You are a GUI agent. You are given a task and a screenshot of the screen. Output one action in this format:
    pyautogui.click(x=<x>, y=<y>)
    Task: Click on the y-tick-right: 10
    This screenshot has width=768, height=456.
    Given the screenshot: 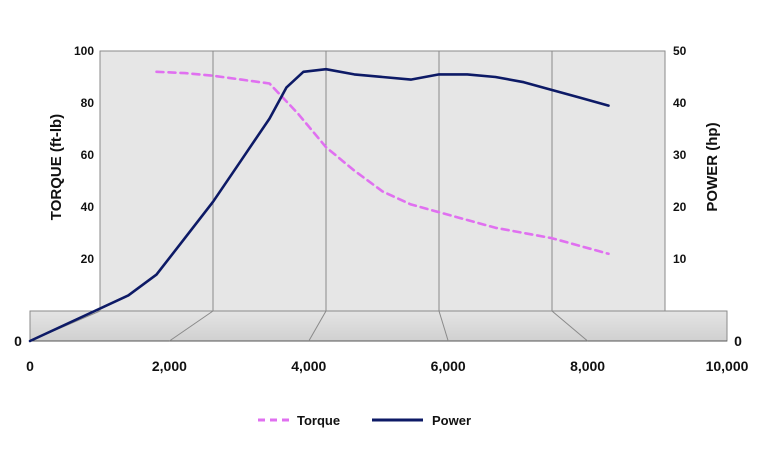 What is the action you would take?
    pyautogui.click(x=680, y=259)
    